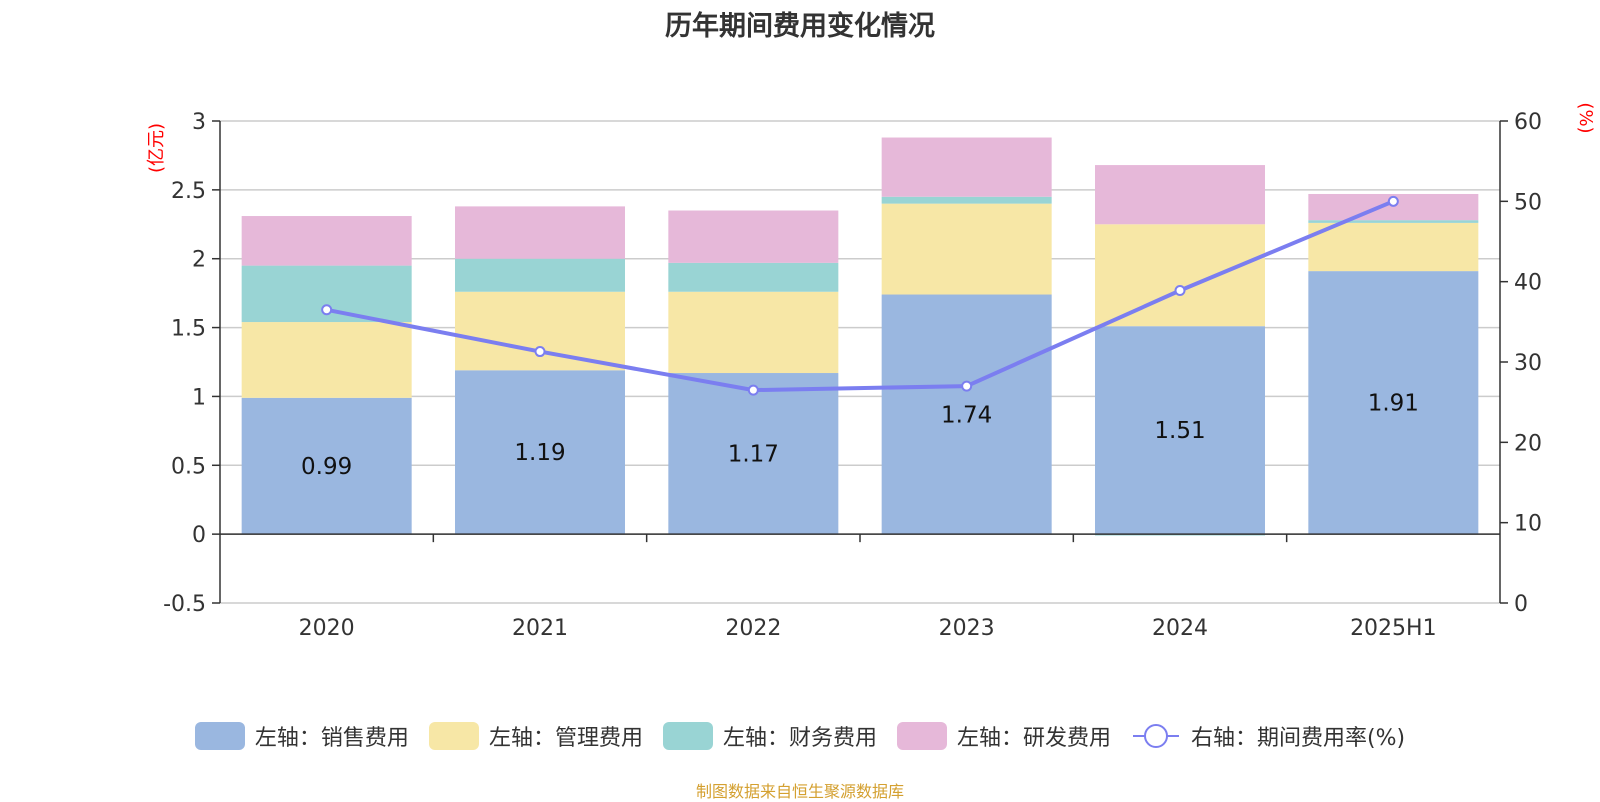 The width and height of the screenshot is (1600, 802). Describe the element at coordinates (188, 191) in the screenshot. I see `left-tick-label-1: 2.5` at that location.